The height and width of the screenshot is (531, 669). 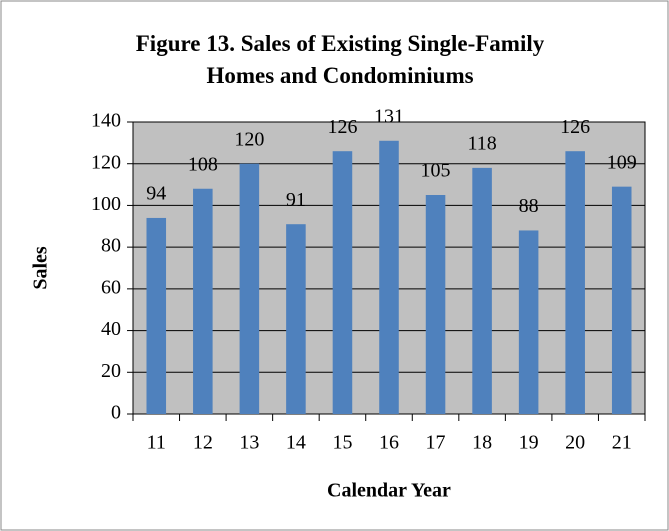 I want to click on x-tick-label: 17, so click(x=436, y=443).